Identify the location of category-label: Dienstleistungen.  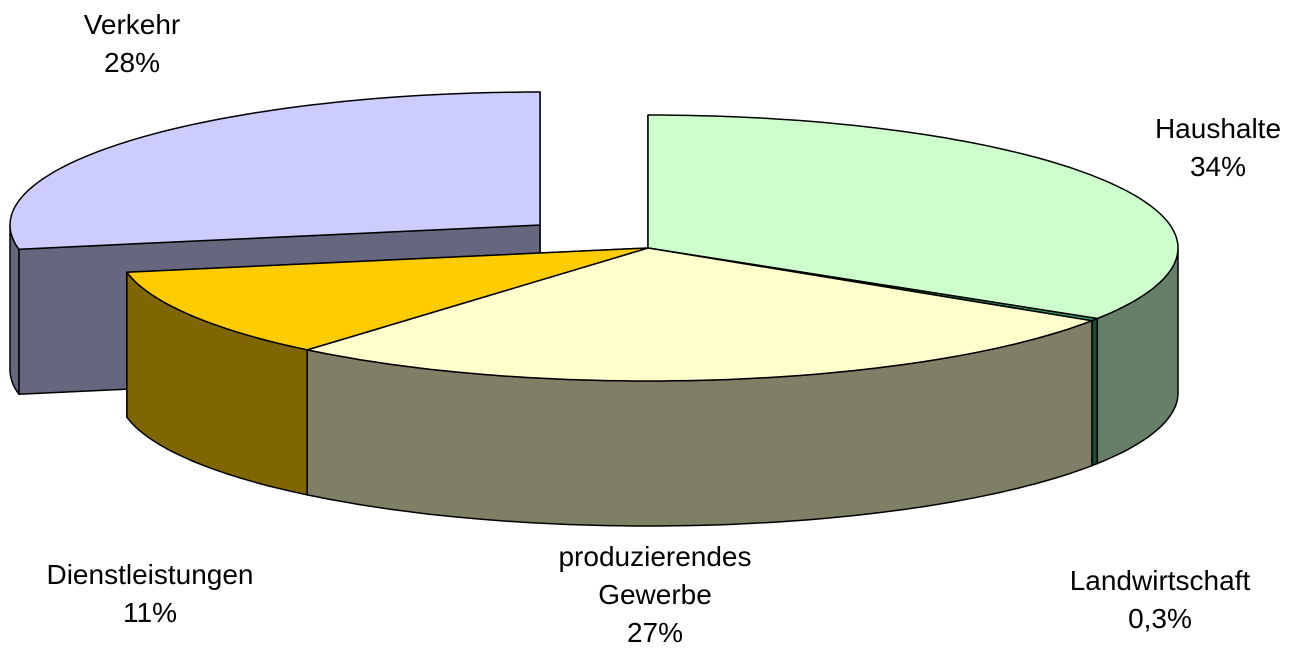
(150, 574).